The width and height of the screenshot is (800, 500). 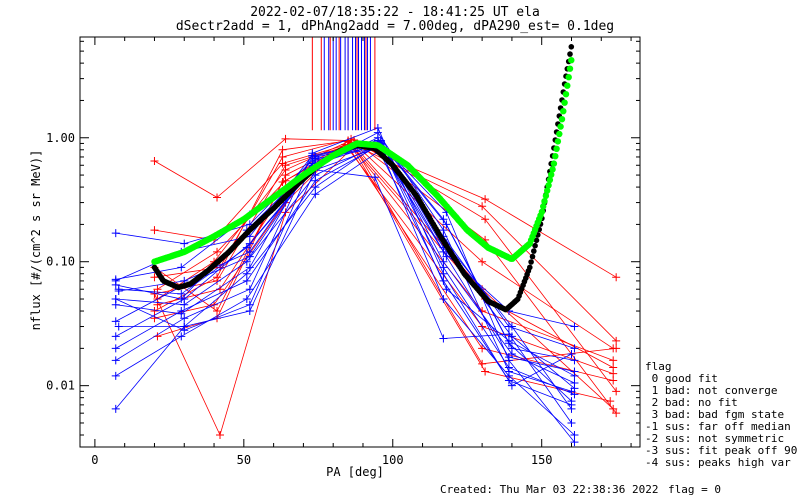 I want to click on y-tick-label: 0.01, so click(x=60, y=386).